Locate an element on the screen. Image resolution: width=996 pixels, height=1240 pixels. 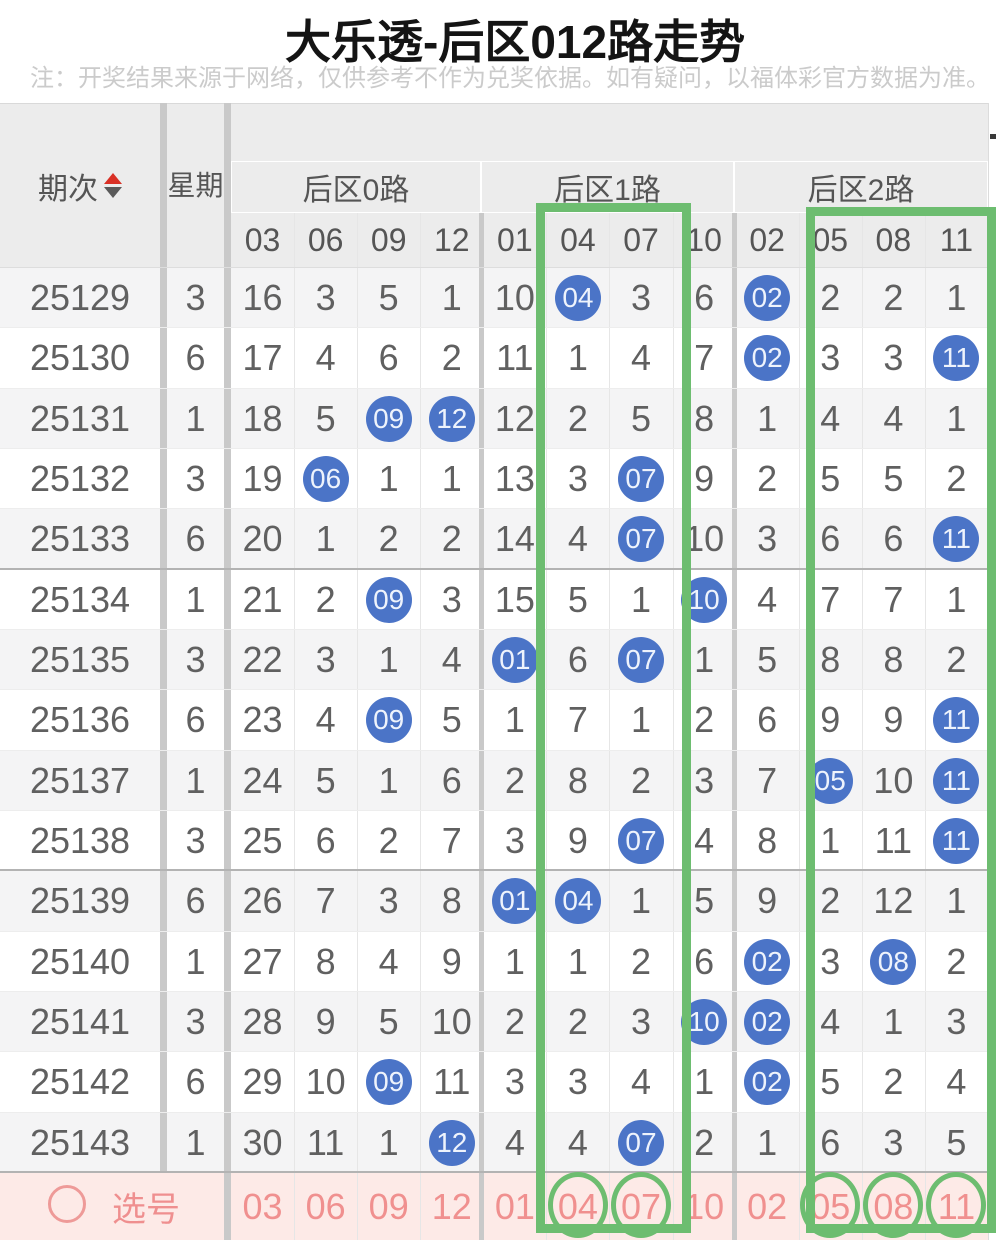
period-cell: 25131 is located at coordinates (80, 418).